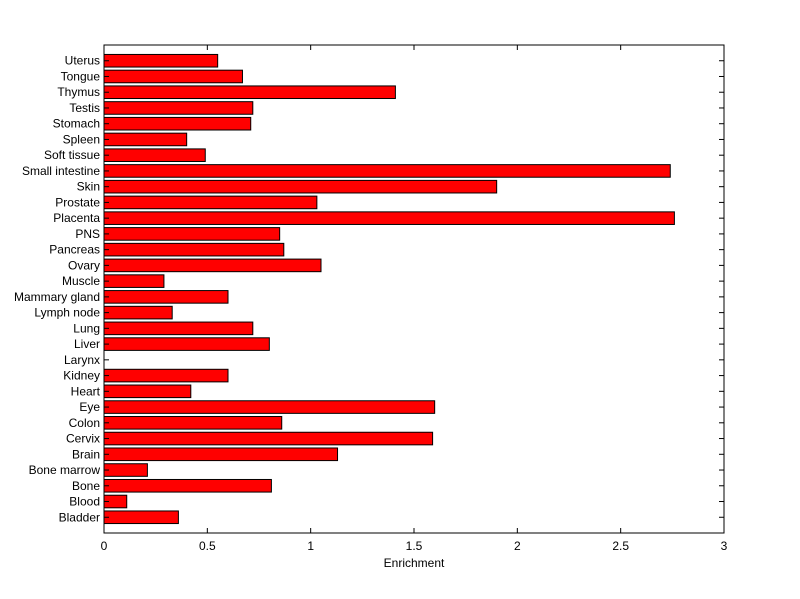 The height and width of the screenshot is (599, 800). I want to click on bar-heart, so click(147, 391).